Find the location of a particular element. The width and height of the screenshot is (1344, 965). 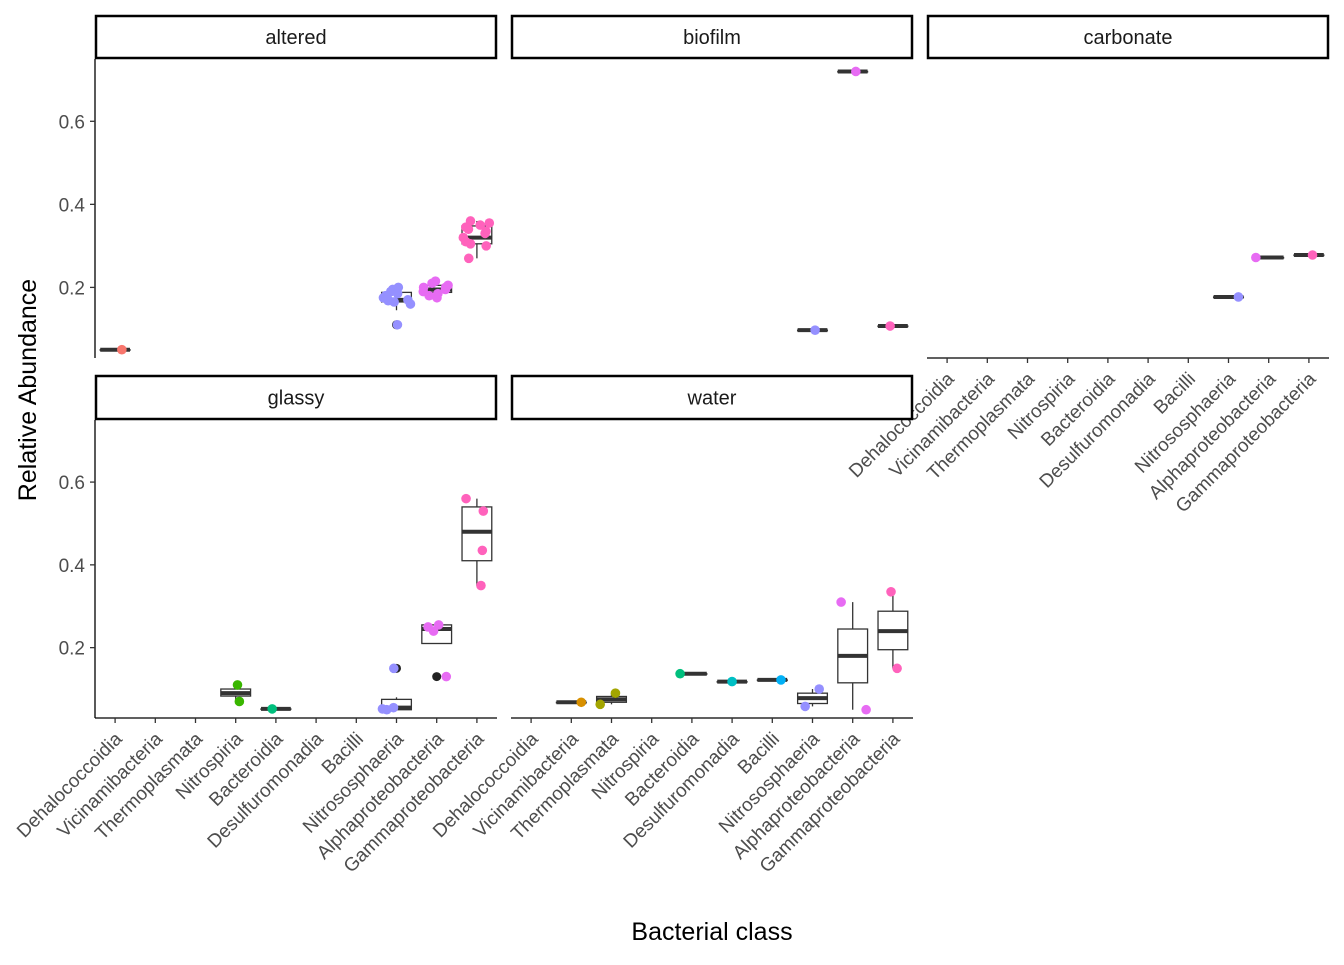

y-axis-title: Relative Abundance is located at coordinates (28, 390).